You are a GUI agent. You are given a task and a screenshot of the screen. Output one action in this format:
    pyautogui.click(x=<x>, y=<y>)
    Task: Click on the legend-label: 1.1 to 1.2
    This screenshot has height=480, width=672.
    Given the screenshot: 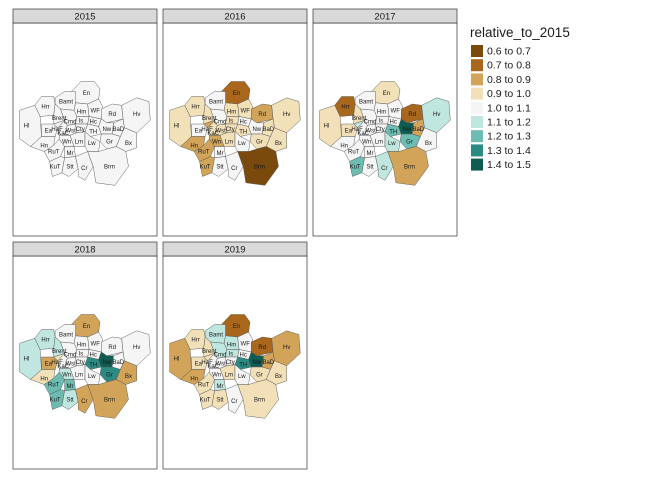 What is the action you would take?
    pyautogui.click(x=509, y=123)
    